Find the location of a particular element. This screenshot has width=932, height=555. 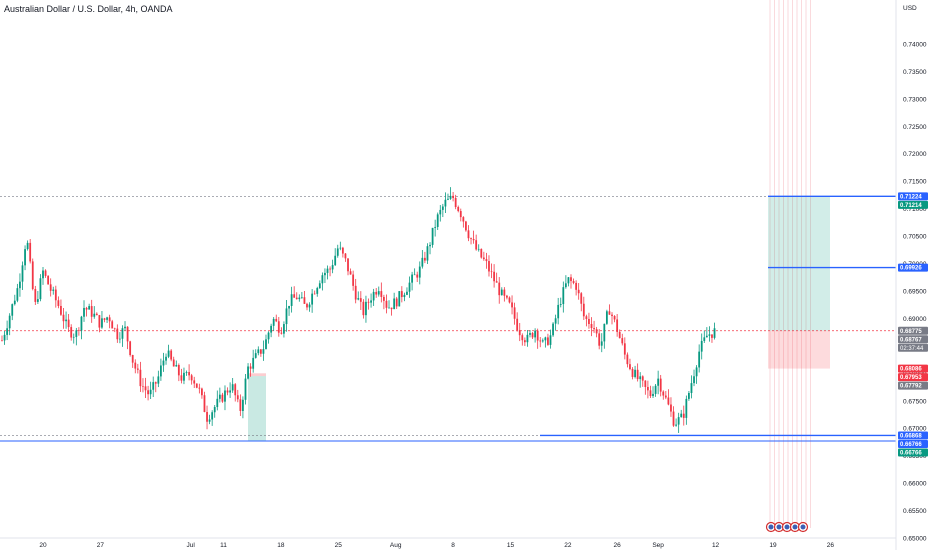

price-label-text: 0.67953 is located at coordinates (911, 378).